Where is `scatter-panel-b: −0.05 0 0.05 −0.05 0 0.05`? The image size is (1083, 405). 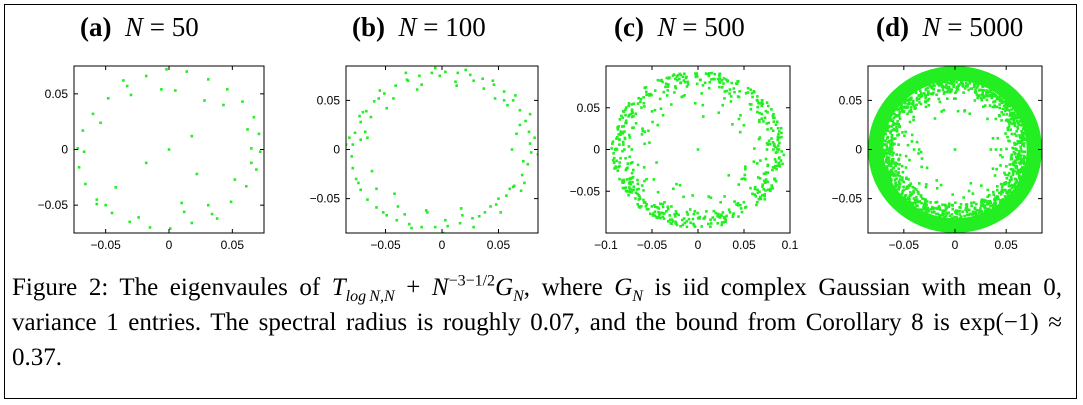 scatter-panel-b: −0.05 0 0.05 −0.05 0 0.05 is located at coordinates (424, 158).